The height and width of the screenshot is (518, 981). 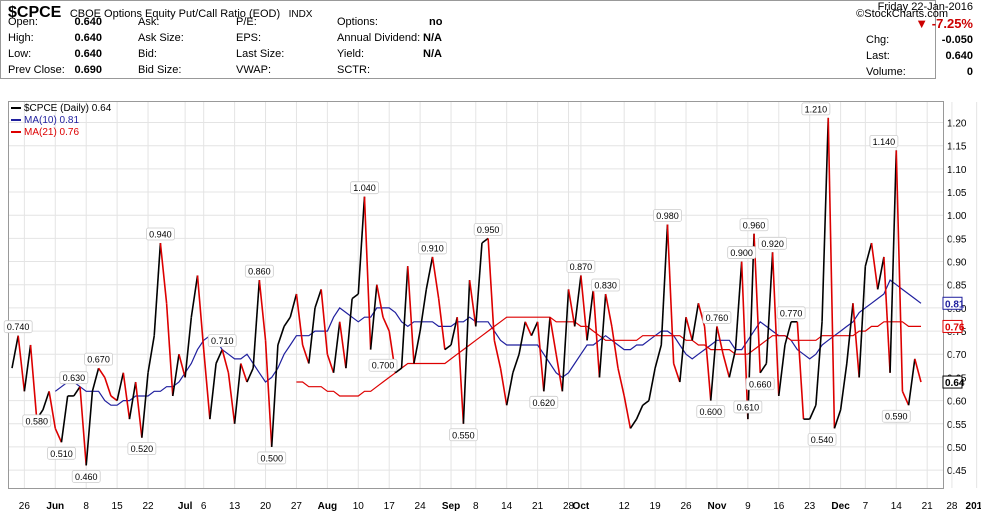 I want to click on chg-label: Chg:, so click(x=878, y=40).